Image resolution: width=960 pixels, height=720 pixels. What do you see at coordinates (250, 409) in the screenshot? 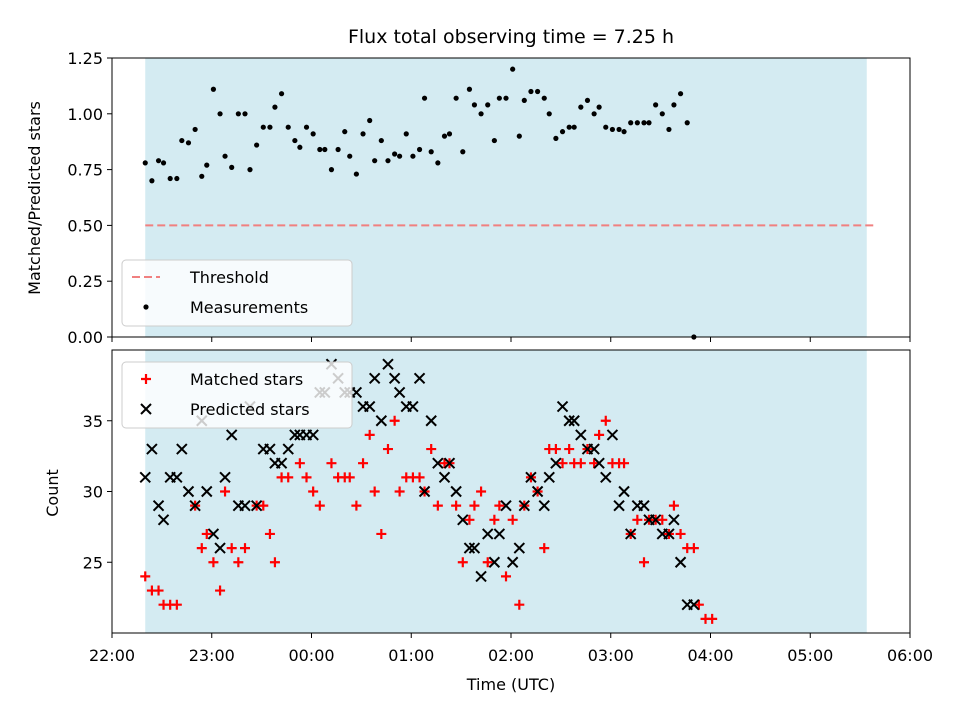
I see `legend-label: Predicted stars` at bounding box center [250, 409].